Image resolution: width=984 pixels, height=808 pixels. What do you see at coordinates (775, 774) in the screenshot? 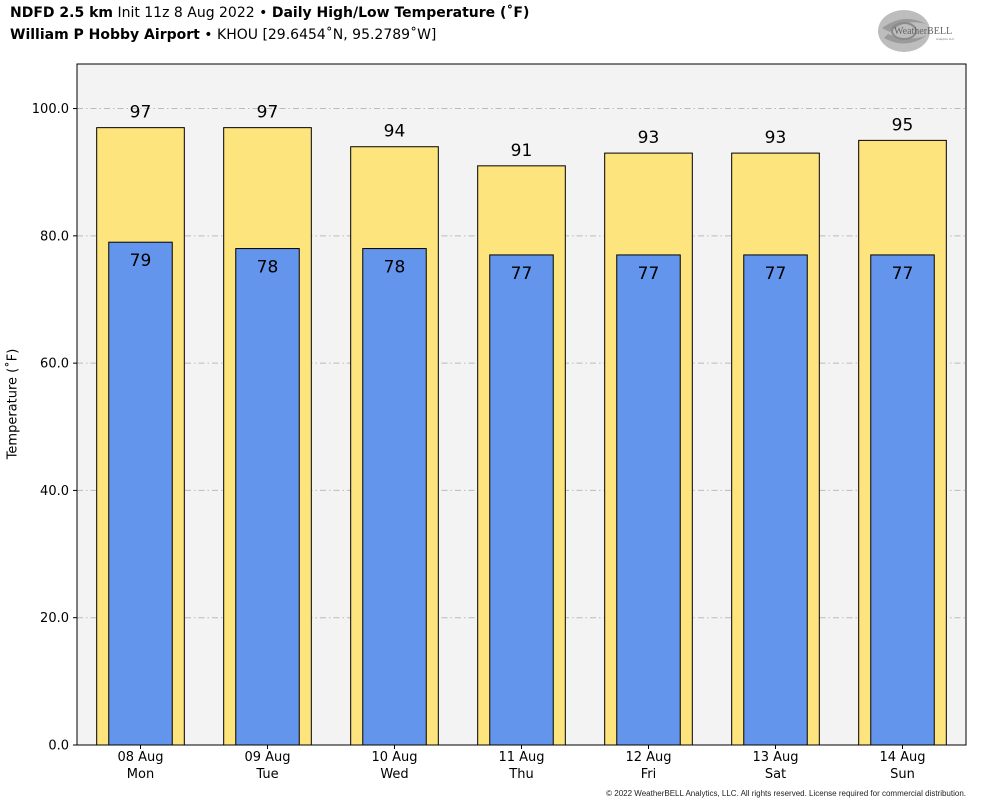
I see `x-tick-label-day: Sat` at bounding box center [775, 774].